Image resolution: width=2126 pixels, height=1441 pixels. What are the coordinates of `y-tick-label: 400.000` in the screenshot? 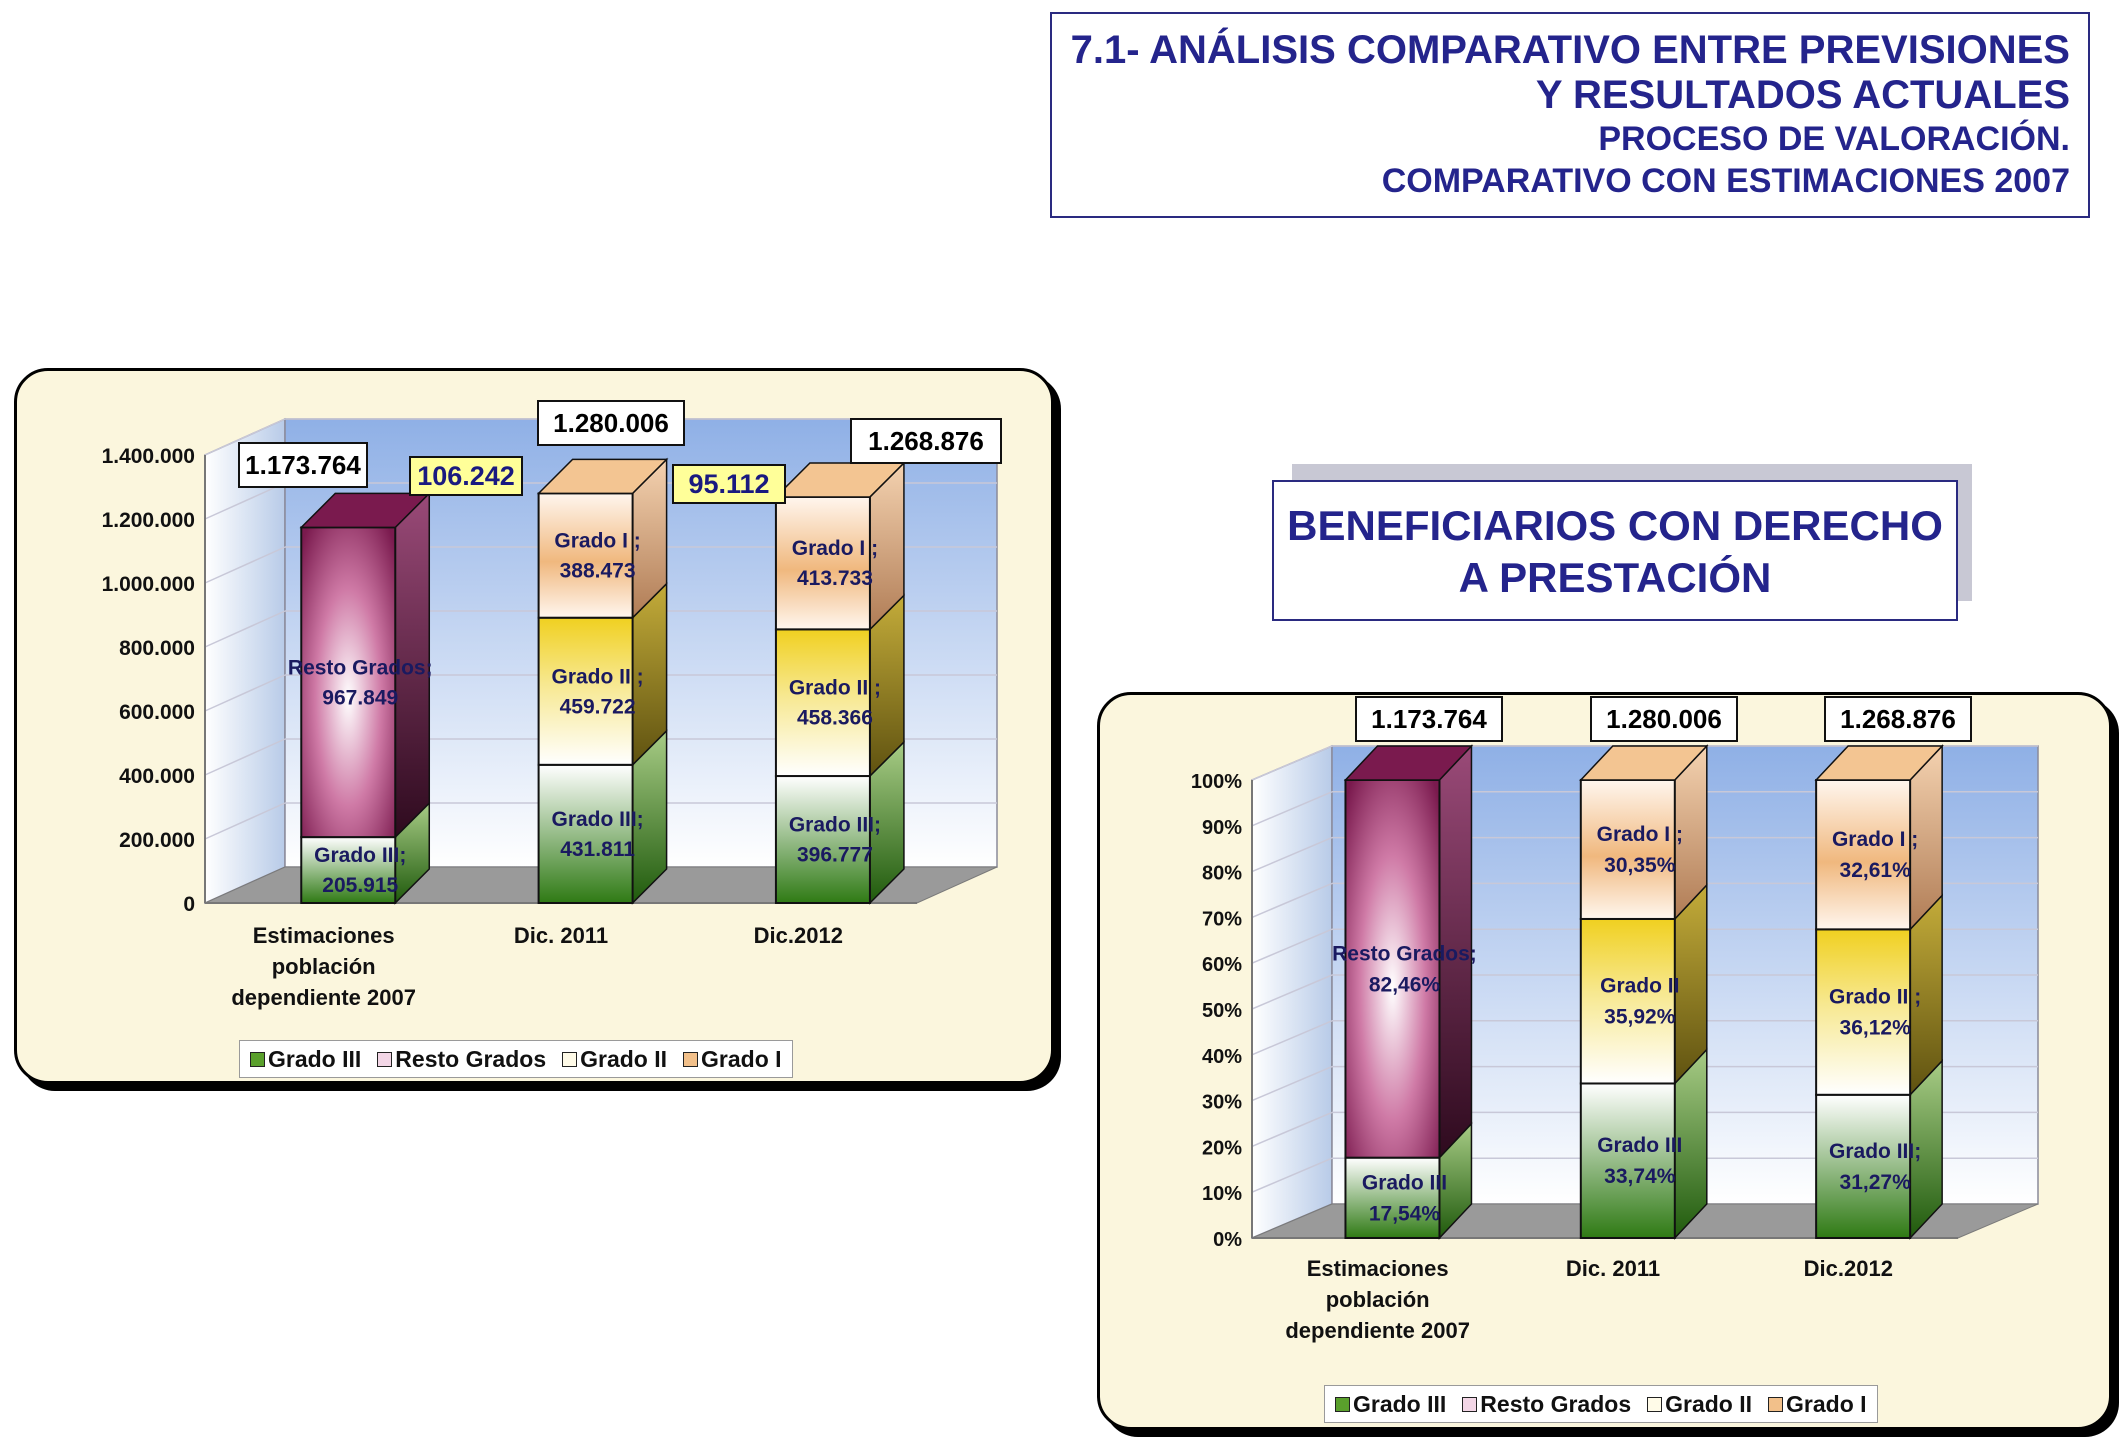 It's located at (157, 776).